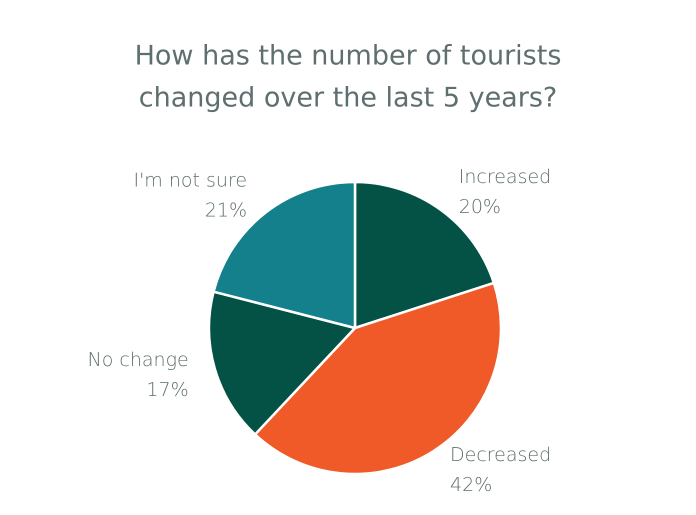  I want to click on slice-label: Decreased, so click(501, 455).